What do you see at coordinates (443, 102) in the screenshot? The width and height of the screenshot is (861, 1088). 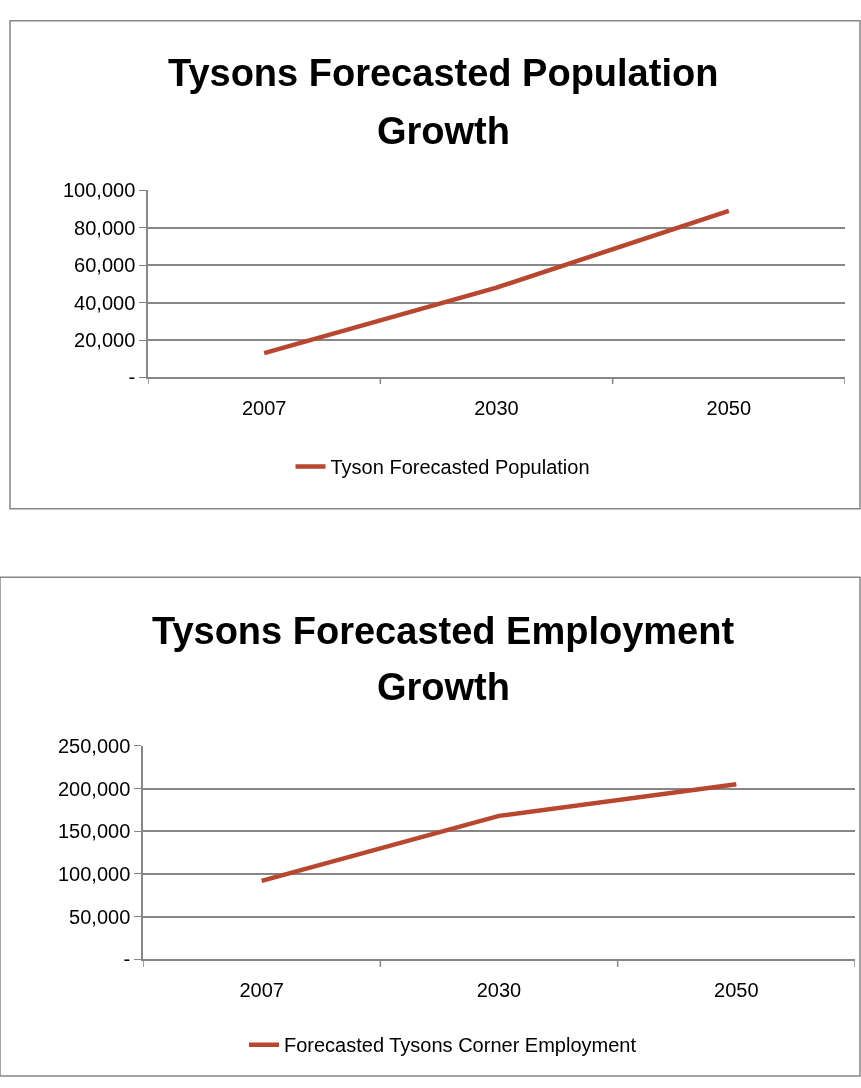 I see `chart-title: Tysons Forecasted Population Growth` at bounding box center [443, 102].